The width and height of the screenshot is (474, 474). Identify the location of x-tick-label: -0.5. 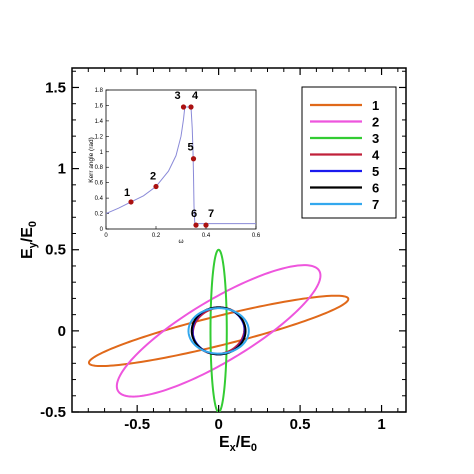
(137, 424).